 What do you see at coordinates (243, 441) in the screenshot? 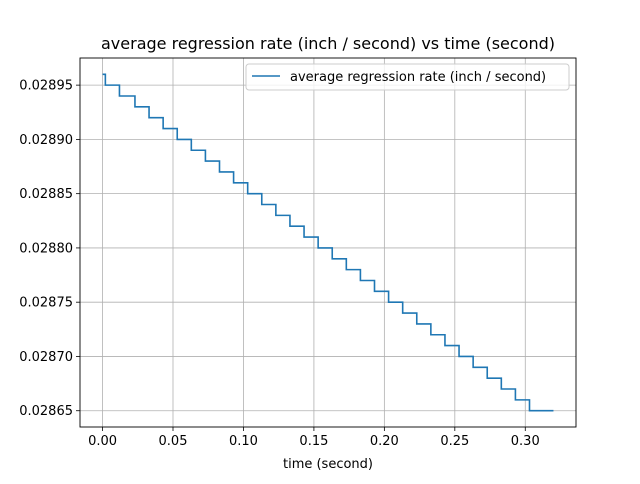
I see `x-tick-label: 0.10` at bounding box center [243, 441].